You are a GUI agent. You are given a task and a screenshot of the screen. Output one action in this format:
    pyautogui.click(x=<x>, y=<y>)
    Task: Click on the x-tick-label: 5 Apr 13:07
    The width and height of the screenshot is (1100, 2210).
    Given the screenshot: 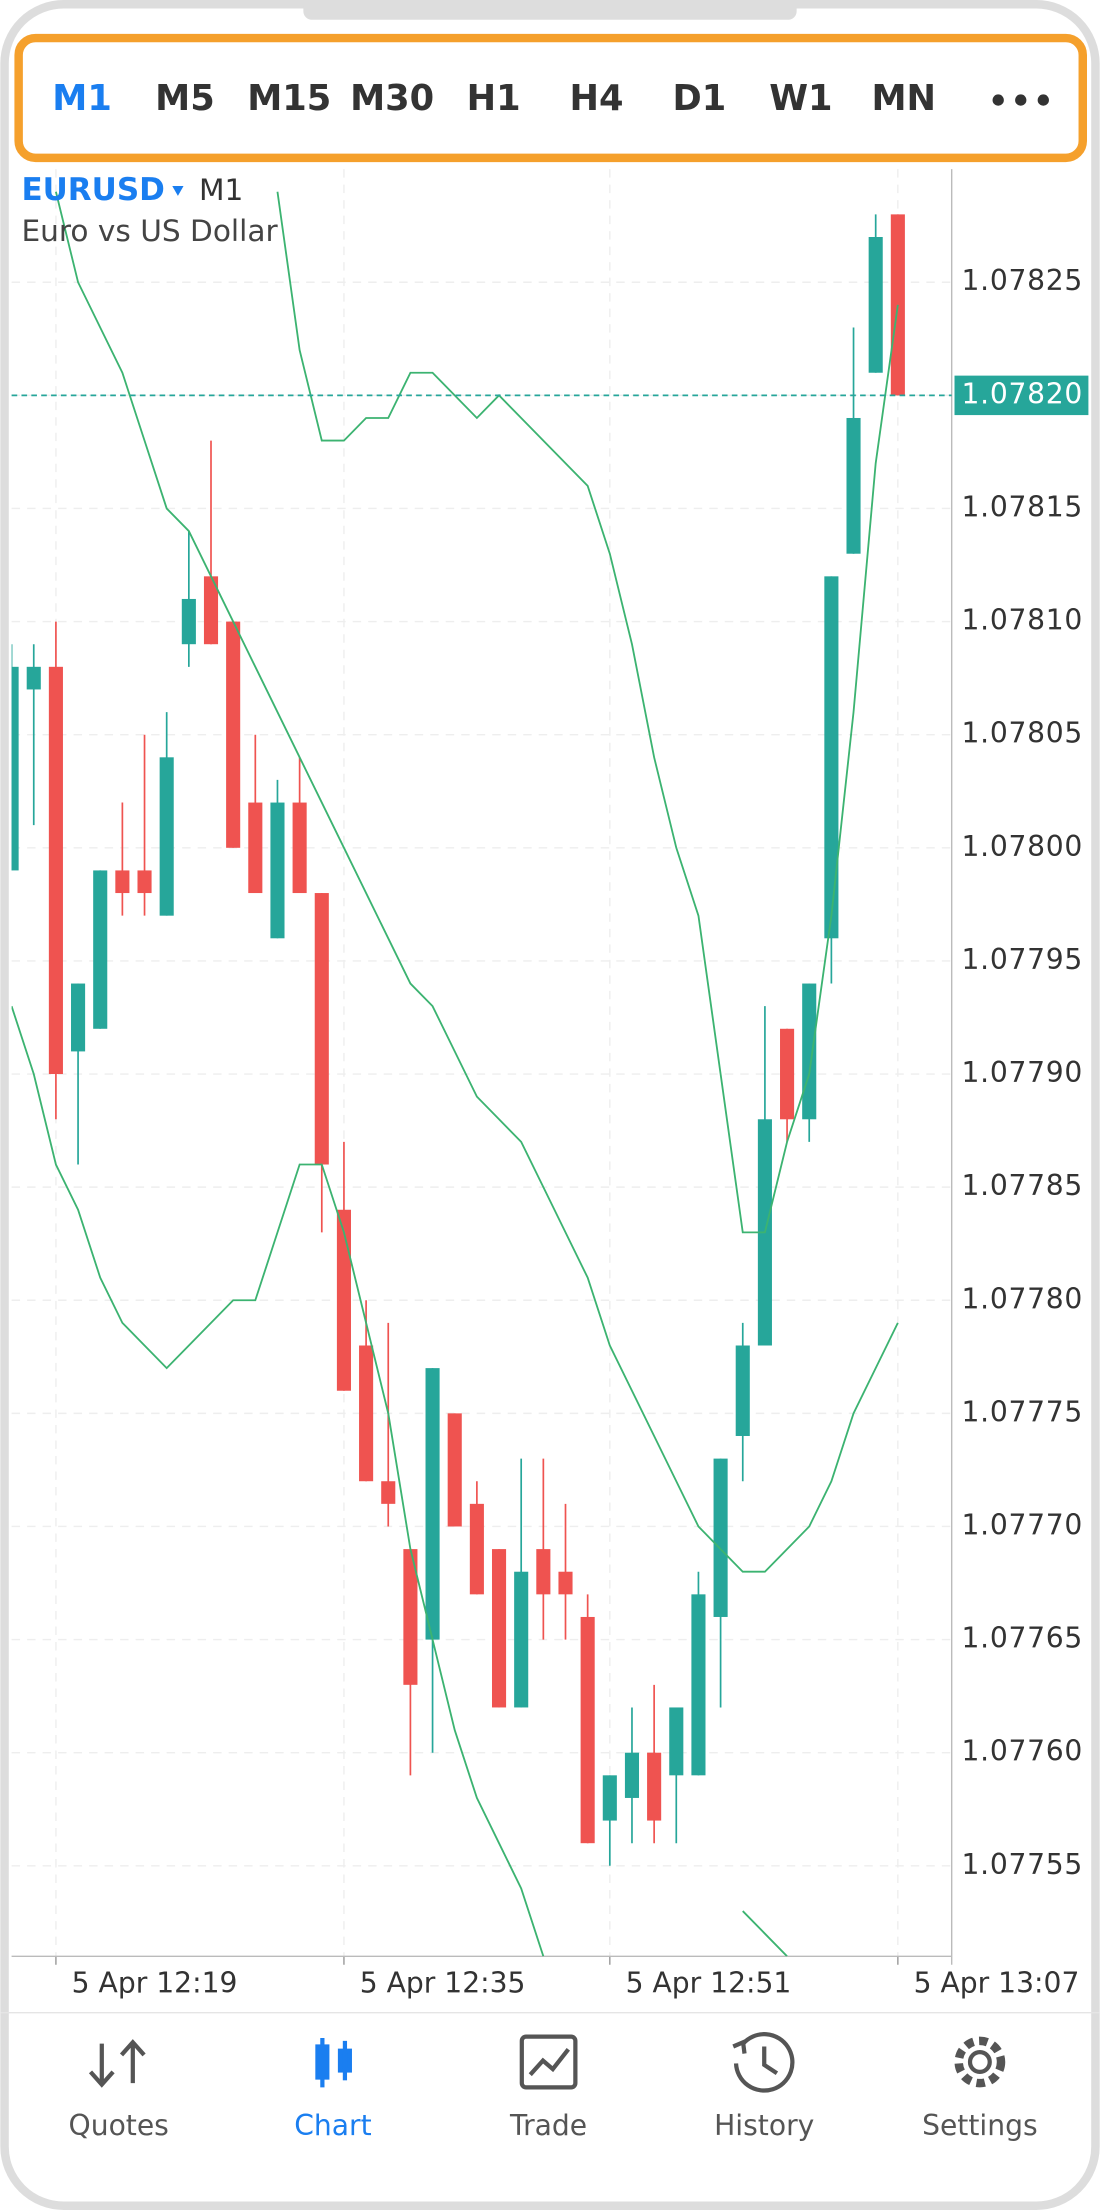 What is the action you would take?
    pyautogui.click(x=997, y=1982)
    